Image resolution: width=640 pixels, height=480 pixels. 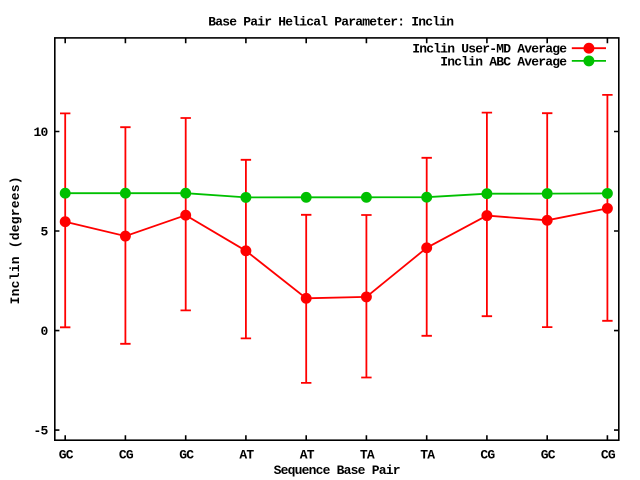 What do you see at coordinates (331, 22) in the screenshot?
I see `svg-text:Base Pair Helical Parameter: I: Base Pair Helical Parameter: Inclin` at bounding box center [331, 22].